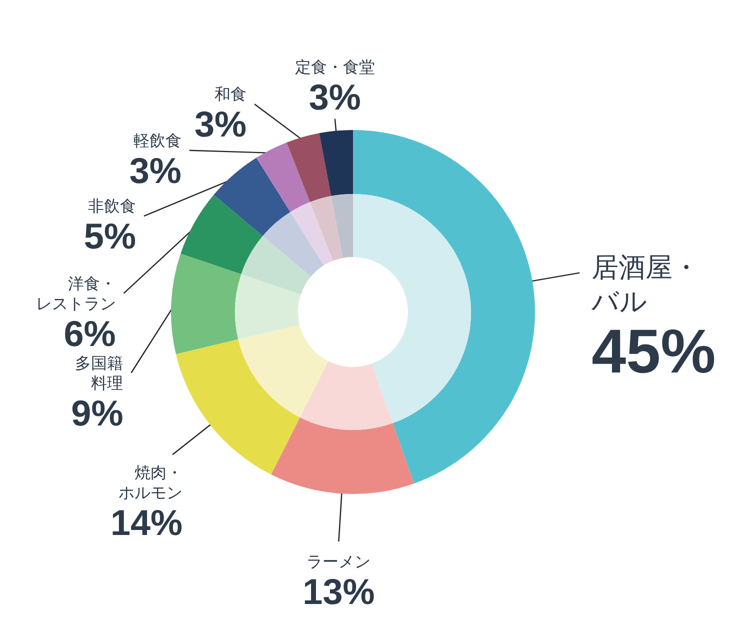 The height and width of the screenshot is (638, 750). I want to click on slice-label: 和食, so click(230, 94).